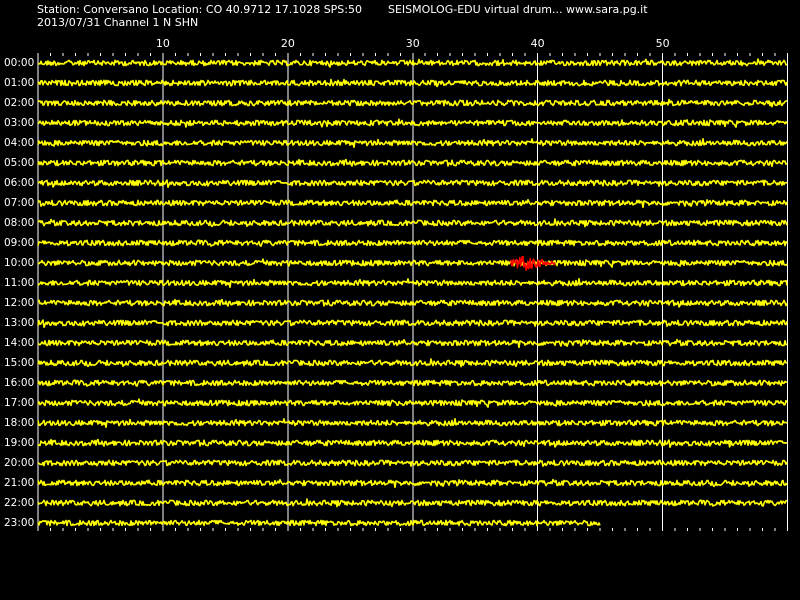  What do you see at coordinates (19, 403) in the screenshot?
I see `hour-label: 17:00` at bounding box center [19, 403].